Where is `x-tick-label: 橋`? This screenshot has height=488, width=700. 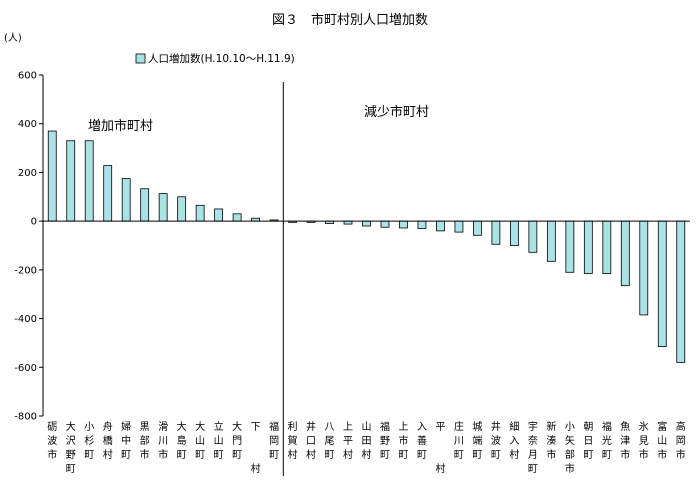 x-tick-label: 橋 is located at coordinates (108, 440).